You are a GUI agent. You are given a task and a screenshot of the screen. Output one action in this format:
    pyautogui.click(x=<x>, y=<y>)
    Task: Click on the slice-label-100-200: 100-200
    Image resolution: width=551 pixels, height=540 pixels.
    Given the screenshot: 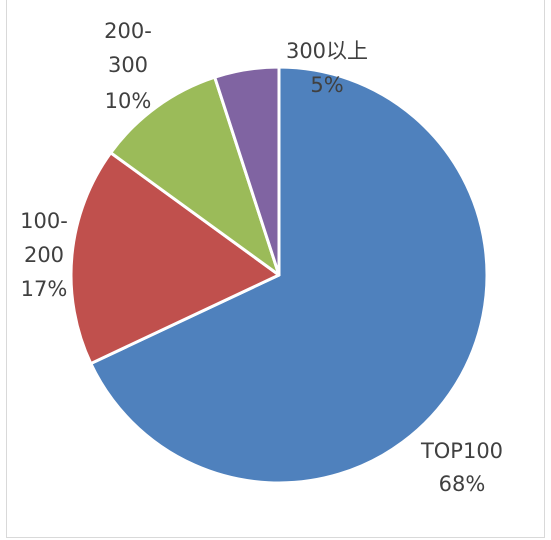 What is the action you would take?
    pyautogui.click(x=44, y=238)
    